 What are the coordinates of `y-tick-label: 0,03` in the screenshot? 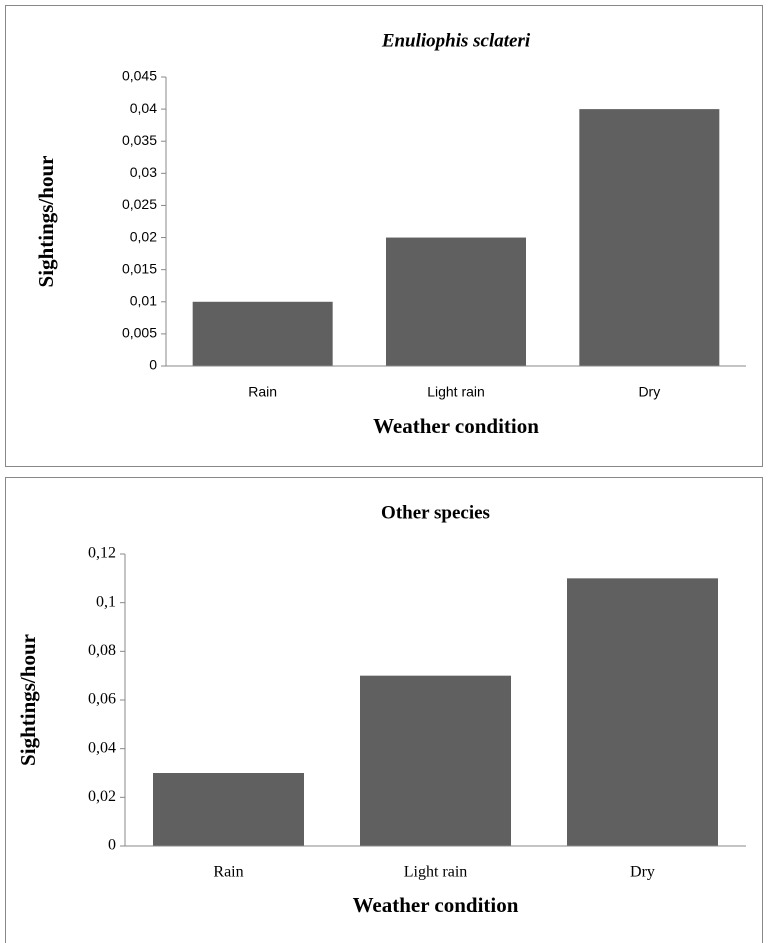 It's located at (143, 172).